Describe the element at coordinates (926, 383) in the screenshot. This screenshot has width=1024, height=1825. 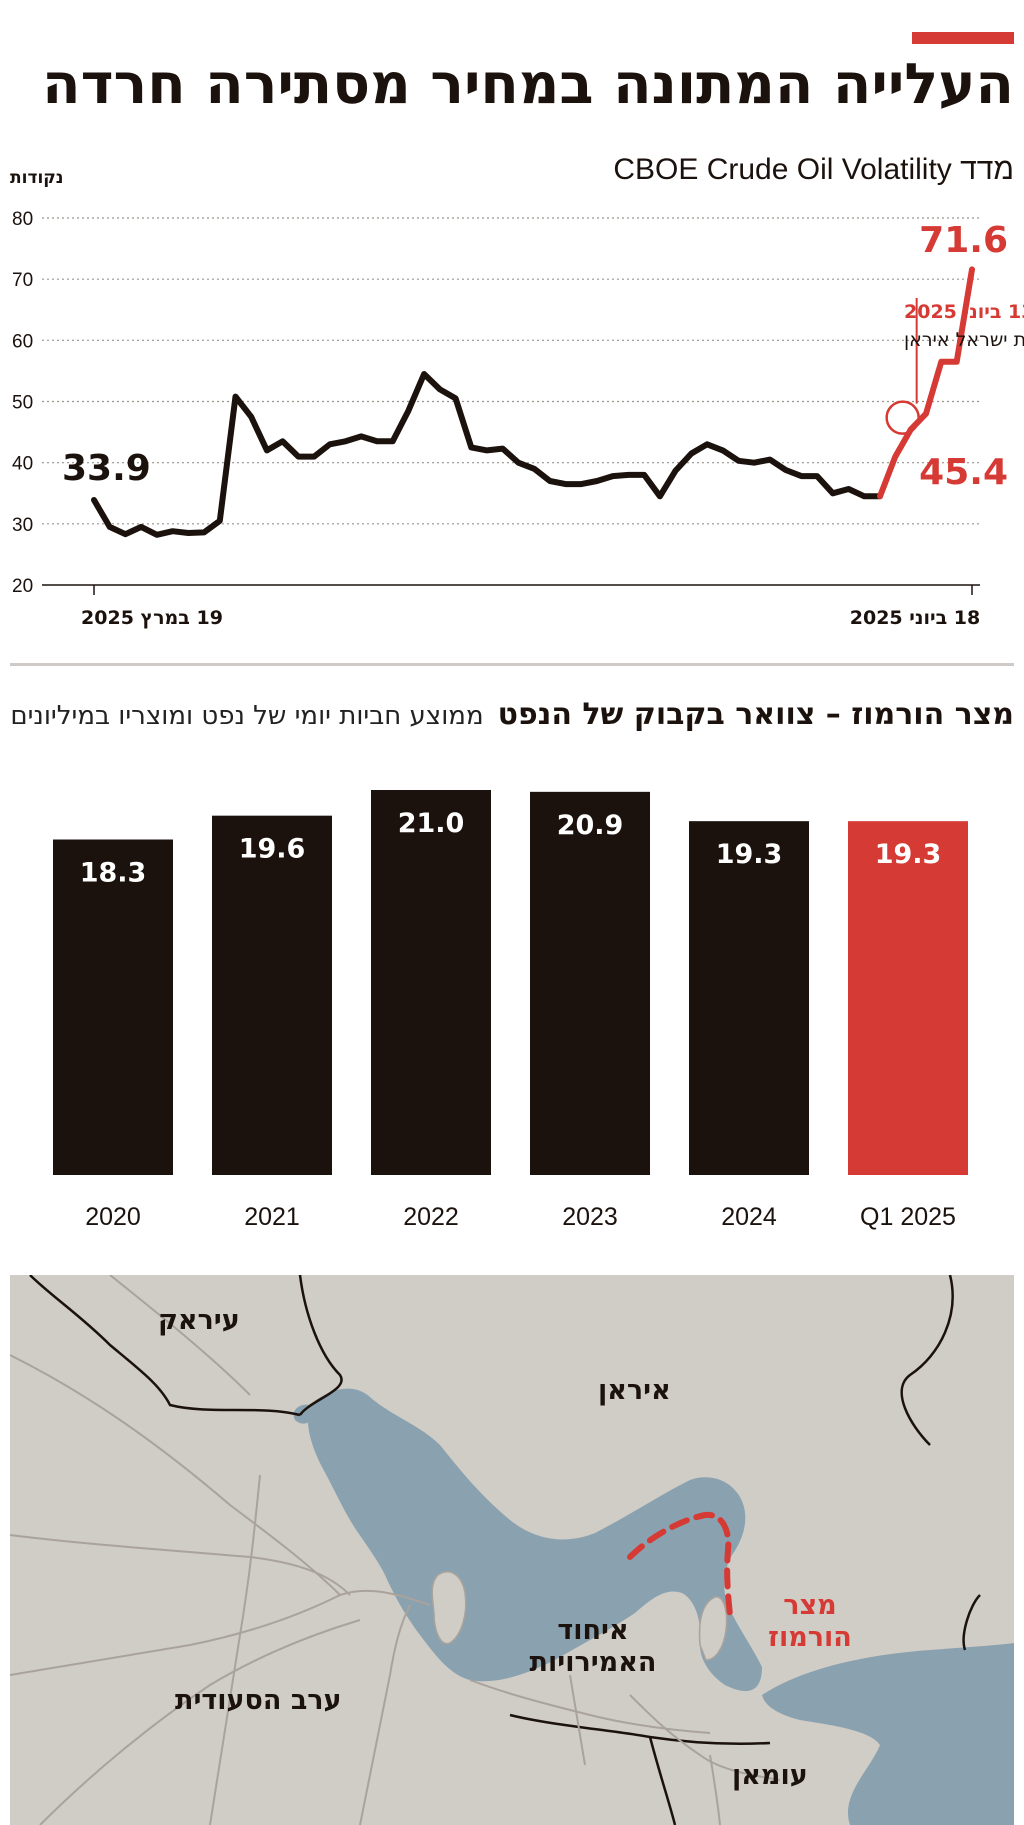
I see `series-line-war` at that location.